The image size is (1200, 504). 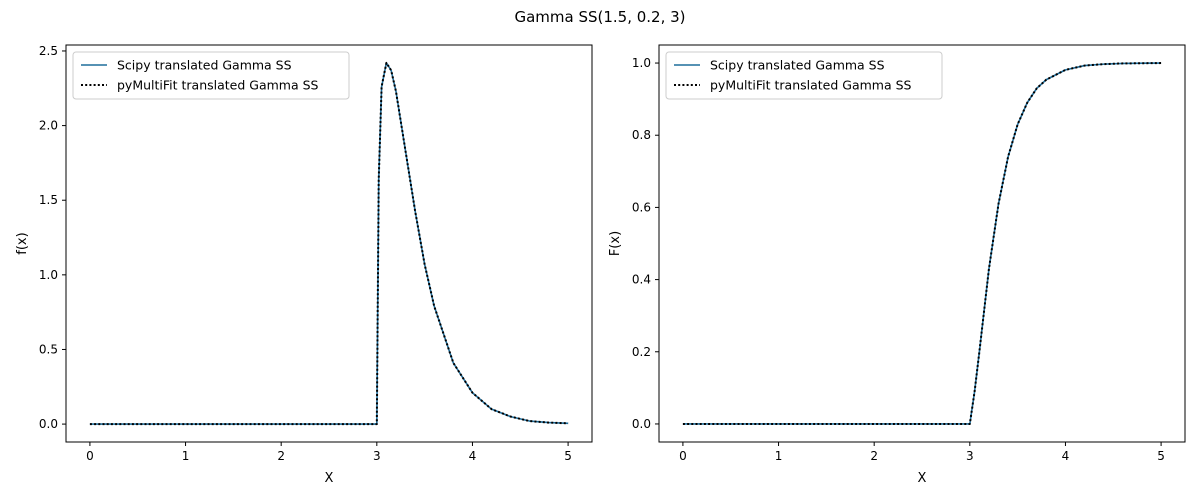 I want to click on y-tick-label: 0.2, so click(x=641, y=352).